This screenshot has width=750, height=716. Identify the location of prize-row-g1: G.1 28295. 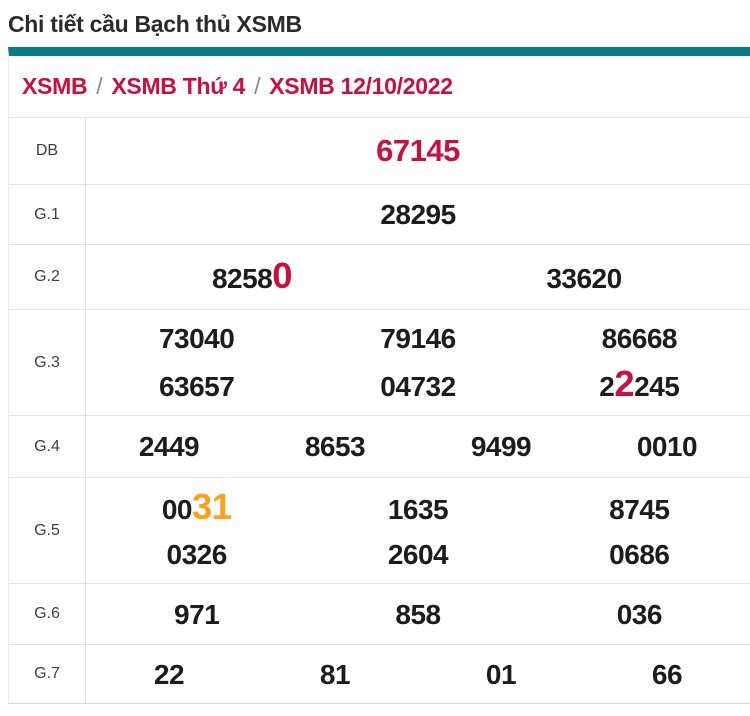
(379, 214).